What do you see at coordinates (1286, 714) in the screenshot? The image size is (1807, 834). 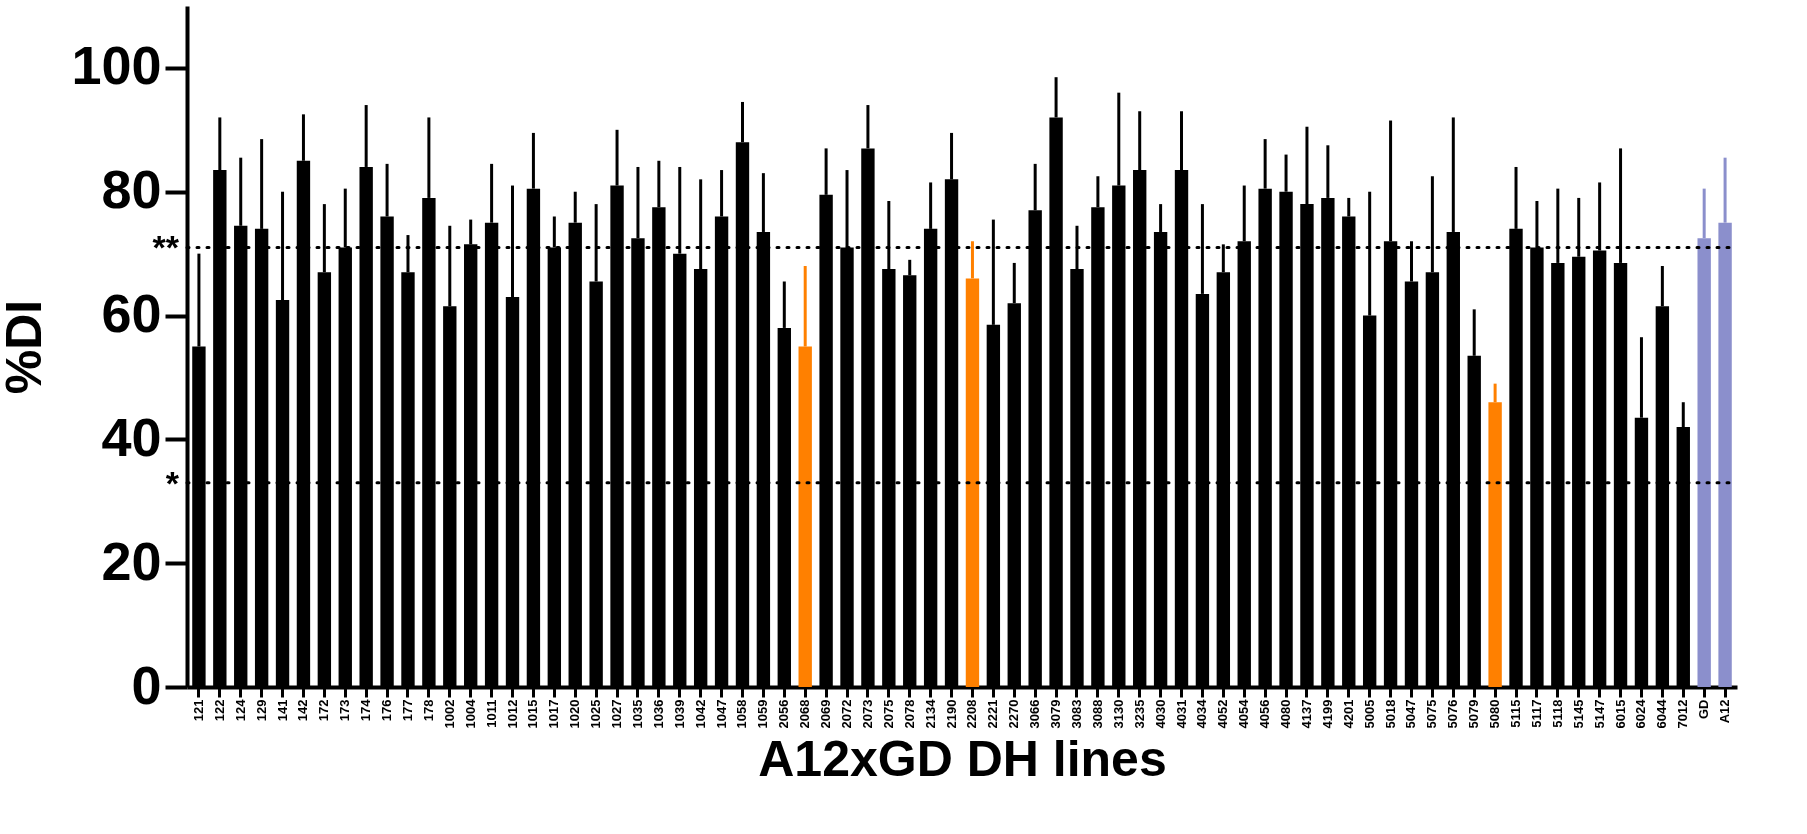 I see `x-tick-label: 4080` at bounding box center [1286, 714].